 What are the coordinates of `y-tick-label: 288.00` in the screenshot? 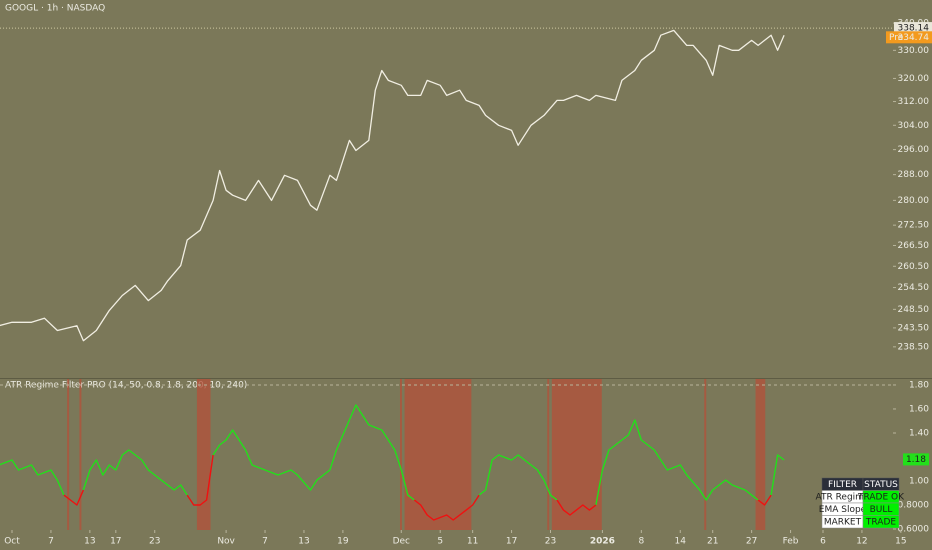 It's located at (914, 175).